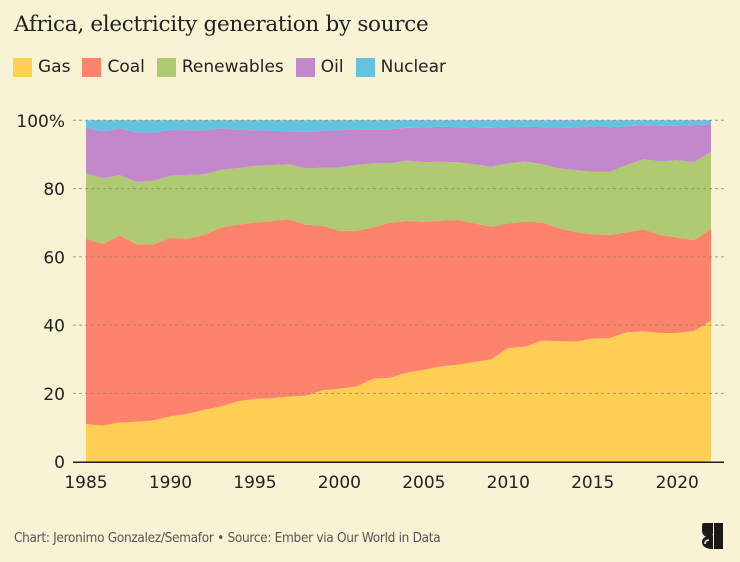 Image resolution: width=740 pixels, height=562 pixels. Describe the element at coordinates (592, 483) in the screenshot. I see `x-tick-label: 2015` at that location.